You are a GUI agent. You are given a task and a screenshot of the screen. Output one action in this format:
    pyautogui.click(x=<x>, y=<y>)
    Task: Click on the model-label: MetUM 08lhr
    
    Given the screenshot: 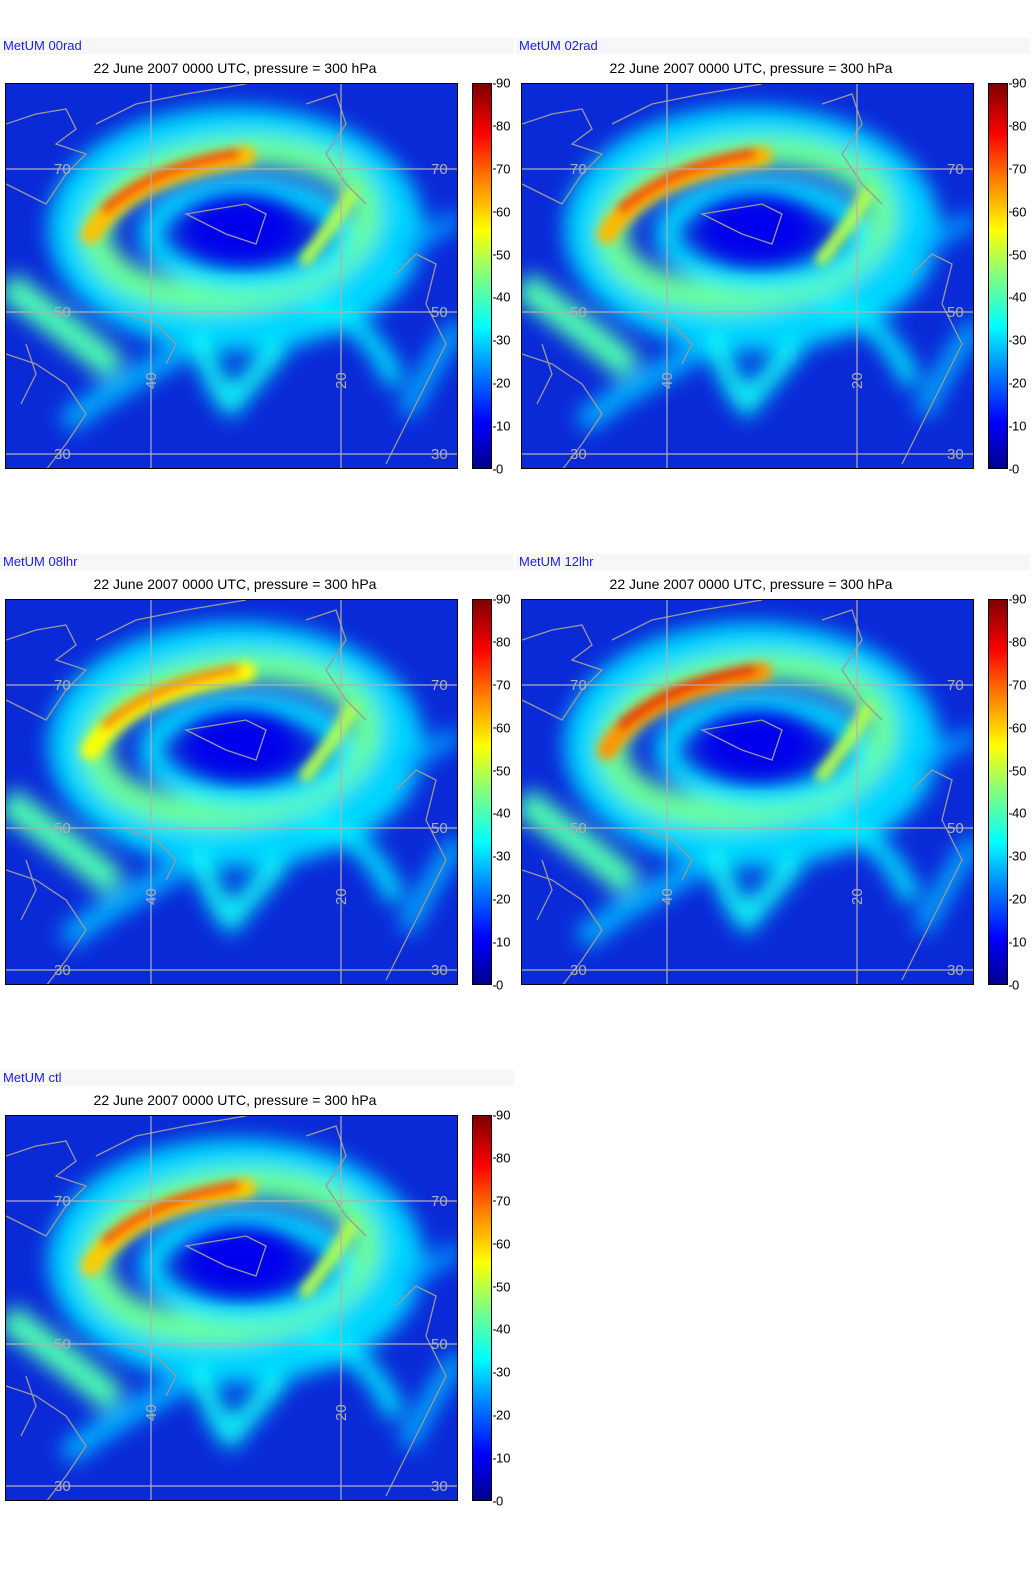 What is the action you would take?
    pyautogui.click(x=40, y=561)
    